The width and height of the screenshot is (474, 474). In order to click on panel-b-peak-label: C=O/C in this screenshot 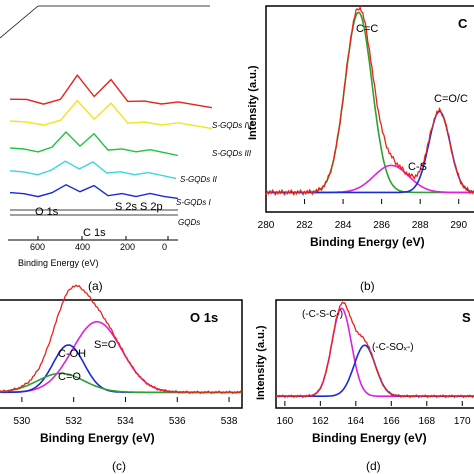, I will do `click(451, 99)`.